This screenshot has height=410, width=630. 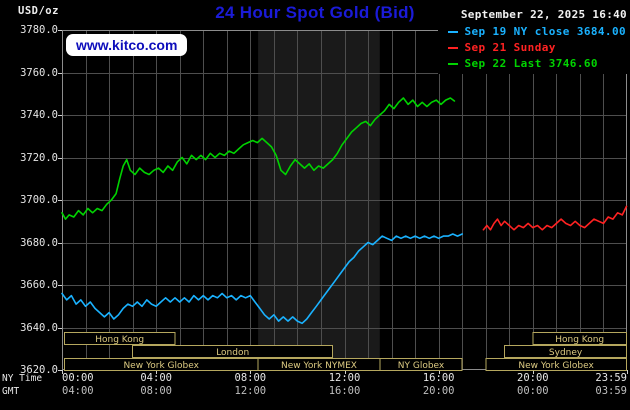 I want to click on y-axis-tick-label: 3620.0, so click(x=39, y=370).